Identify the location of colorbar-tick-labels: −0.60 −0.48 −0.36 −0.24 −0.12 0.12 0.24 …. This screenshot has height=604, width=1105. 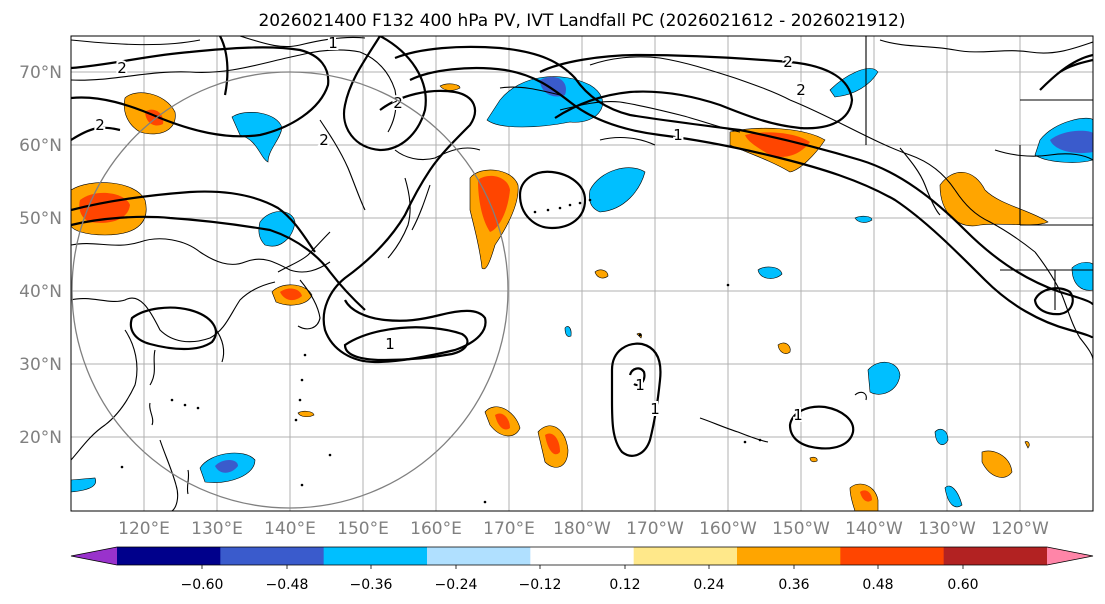
(580, 585).